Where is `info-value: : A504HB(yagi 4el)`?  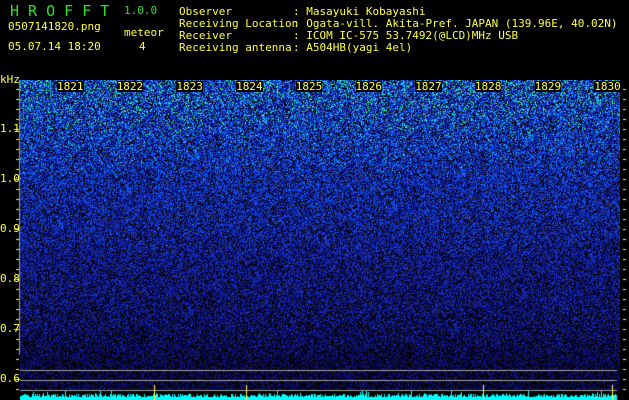 info-value: : A504HB(yagi 4el) is located at coordinates (353, 47).